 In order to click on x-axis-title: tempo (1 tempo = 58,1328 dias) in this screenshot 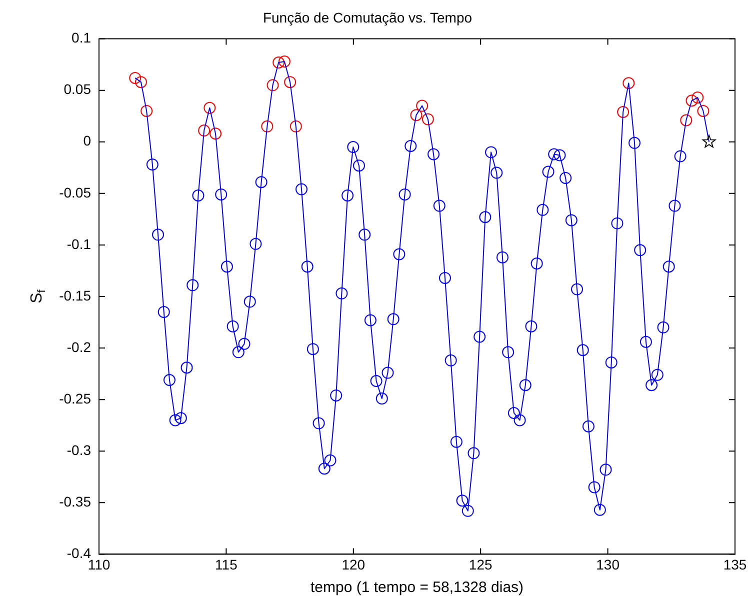, I will do `click(417, 587)`.